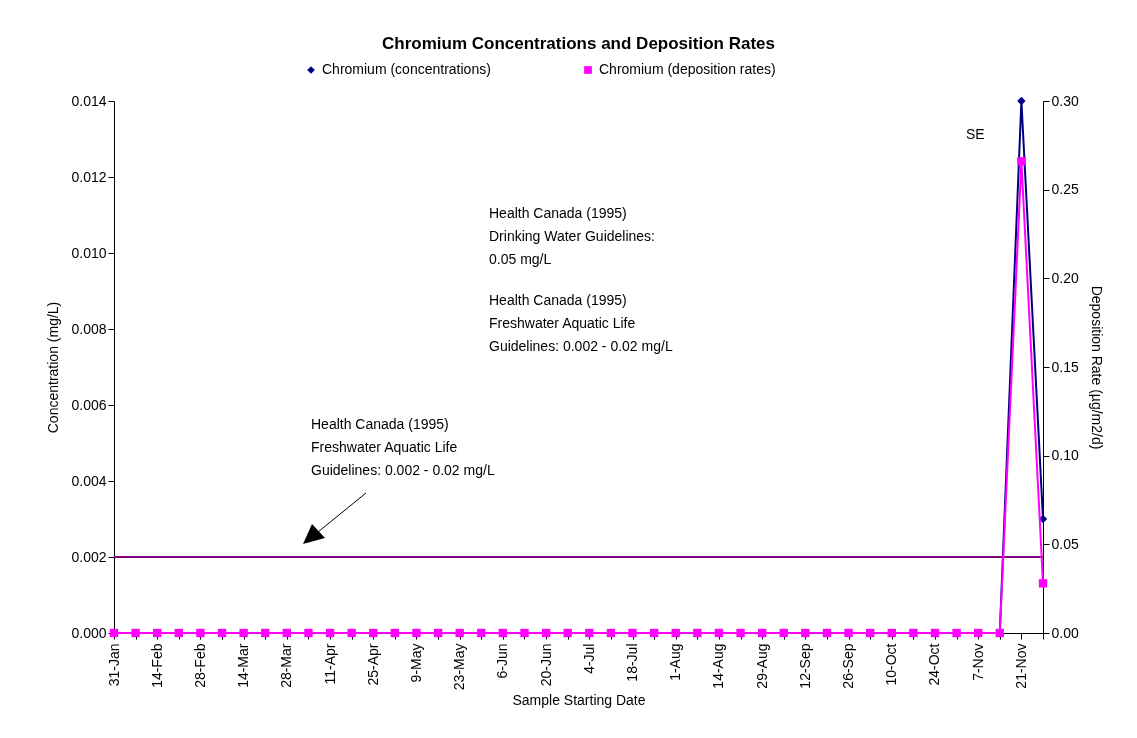  I want to click on y-tick-label: 0.014, so click(89, 100).